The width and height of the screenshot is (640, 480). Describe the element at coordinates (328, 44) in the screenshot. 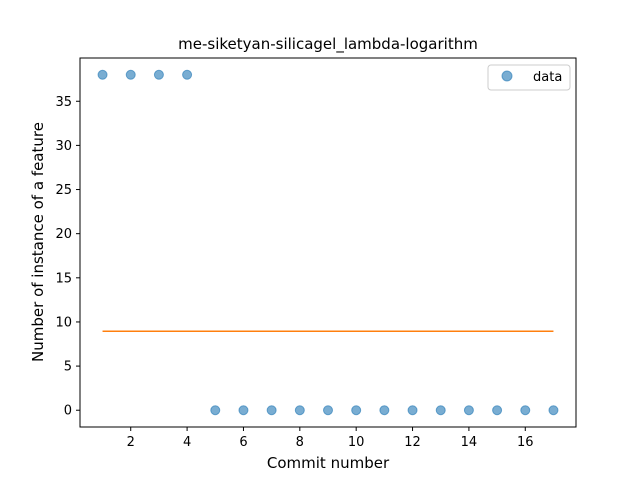

I see `chart-title: me-siketyan-silicagel_lambda-logarithm` at that location.